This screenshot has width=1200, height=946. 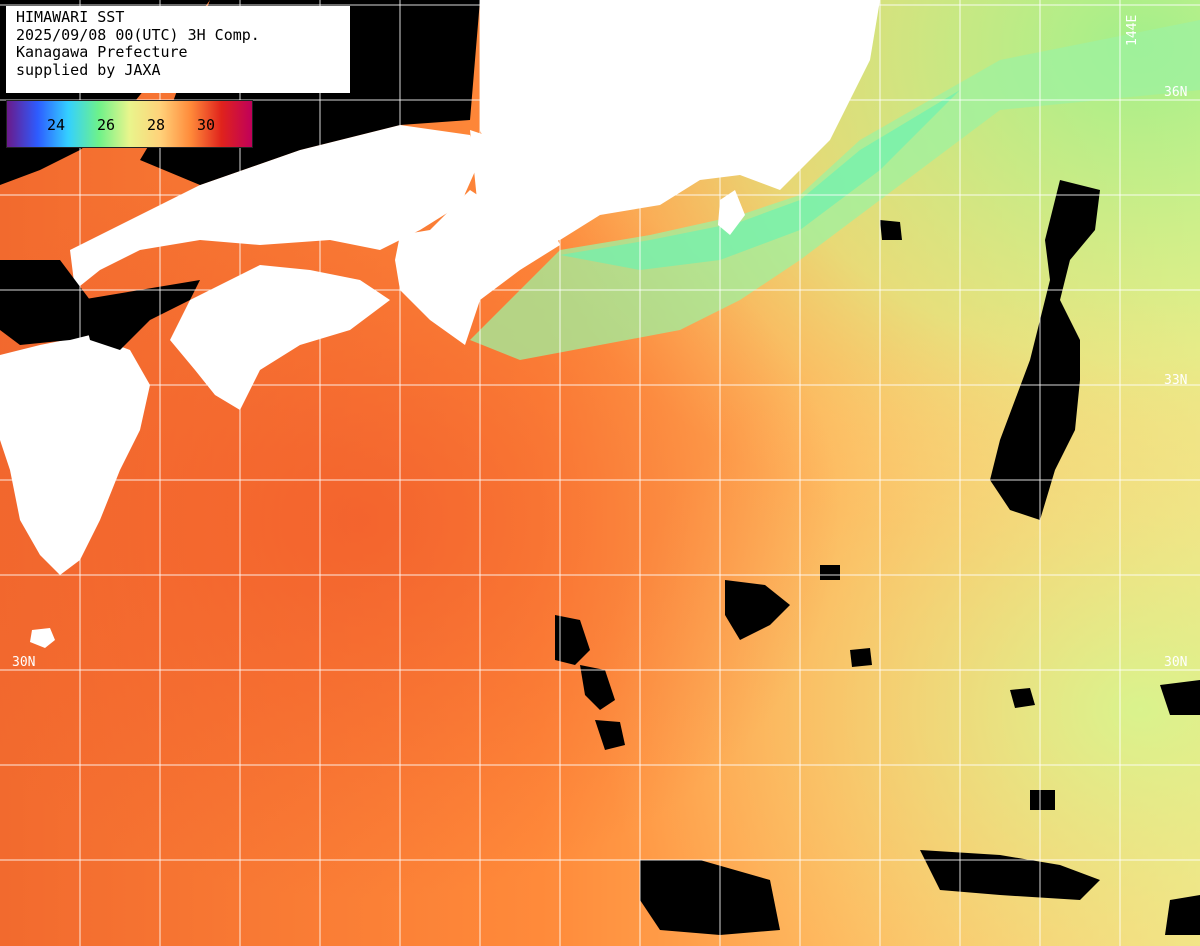 What do you see at coordinates (760, 180) in the screenshot?
I see `coastal-cool-band-inner` at bounding box center [760, 180].